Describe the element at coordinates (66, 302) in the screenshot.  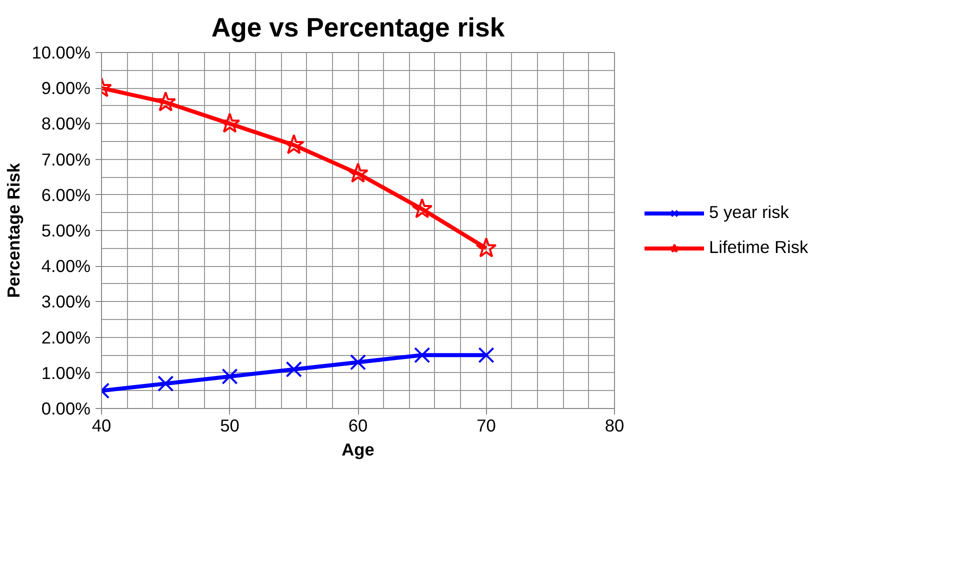
I see `y-tick-label: 3.00%` at that location.